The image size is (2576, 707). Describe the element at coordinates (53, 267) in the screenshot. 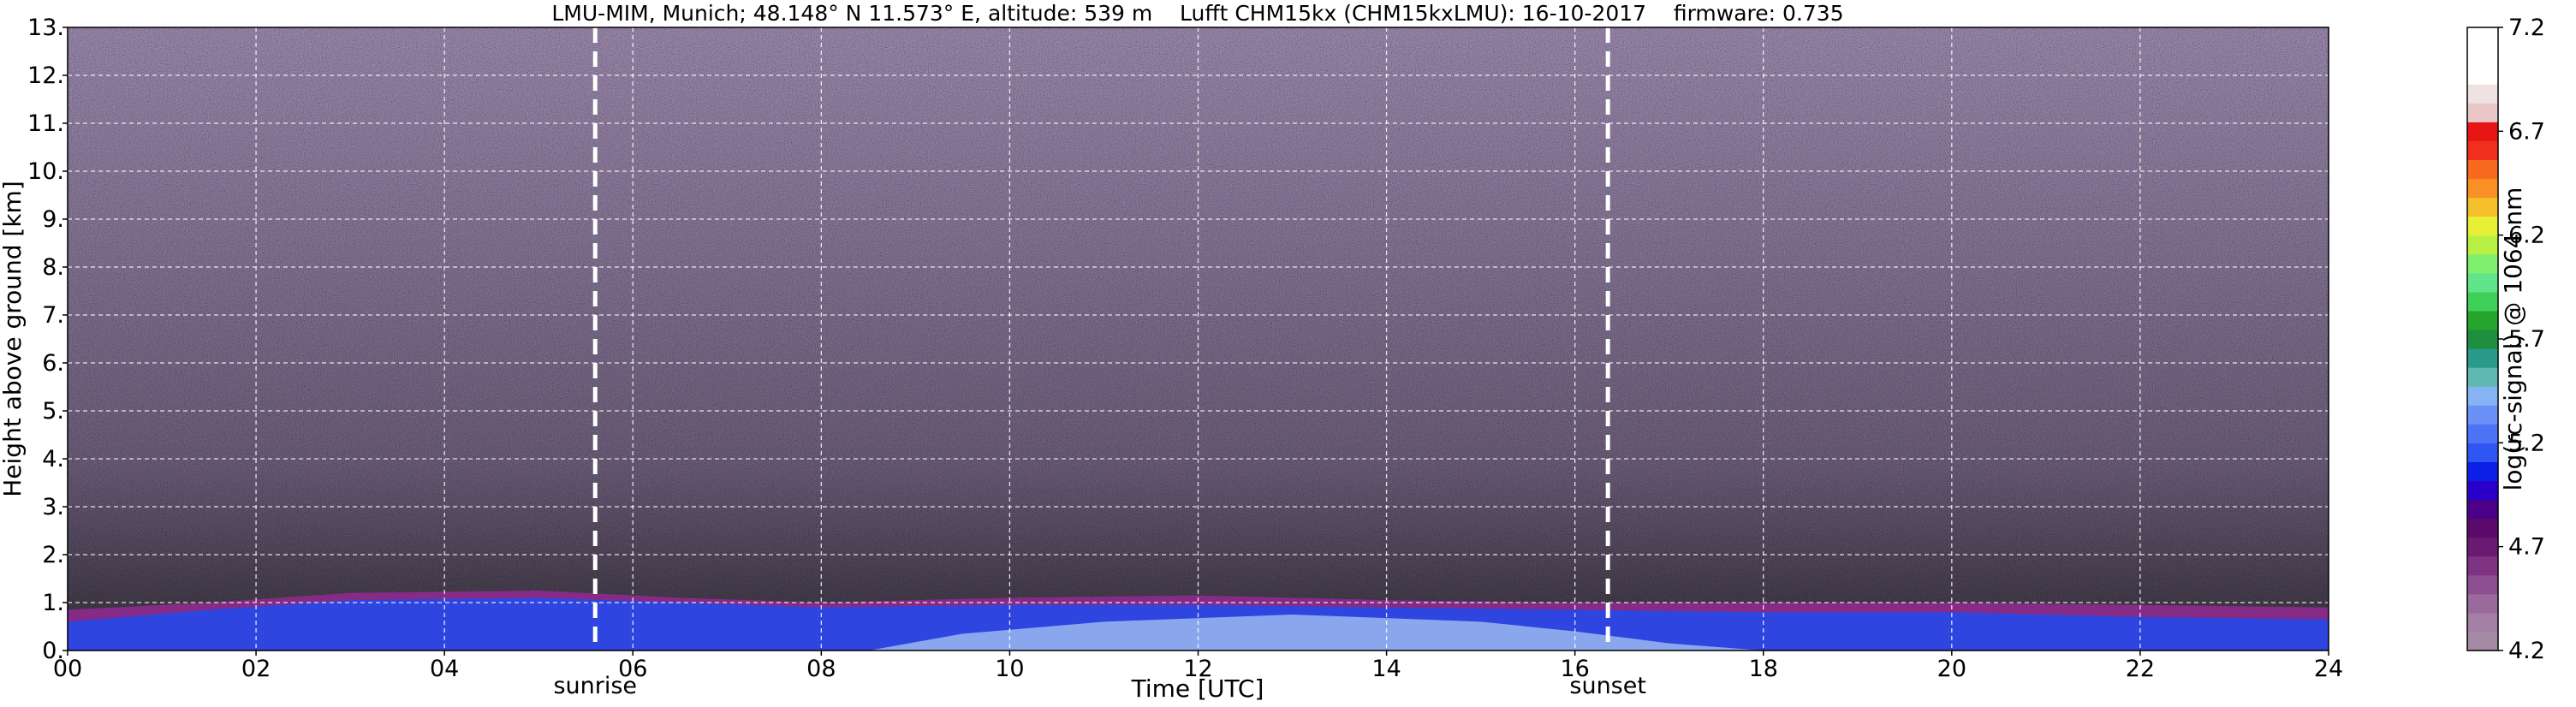

I see `y-tick-label: 8.` at that location.